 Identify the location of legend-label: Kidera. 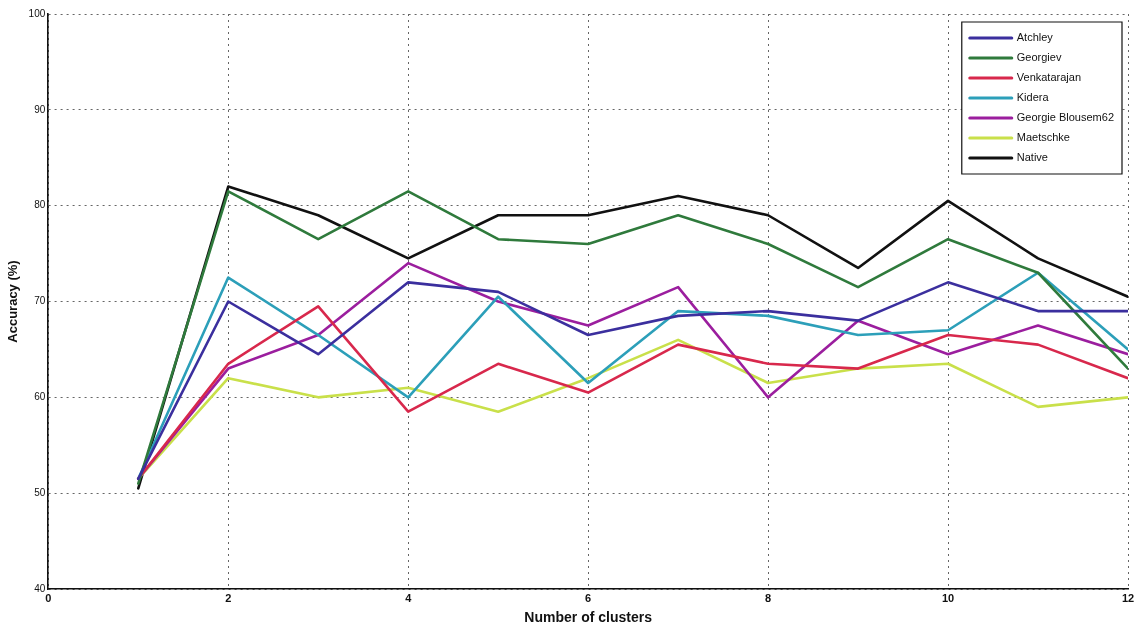
(1033, 97).